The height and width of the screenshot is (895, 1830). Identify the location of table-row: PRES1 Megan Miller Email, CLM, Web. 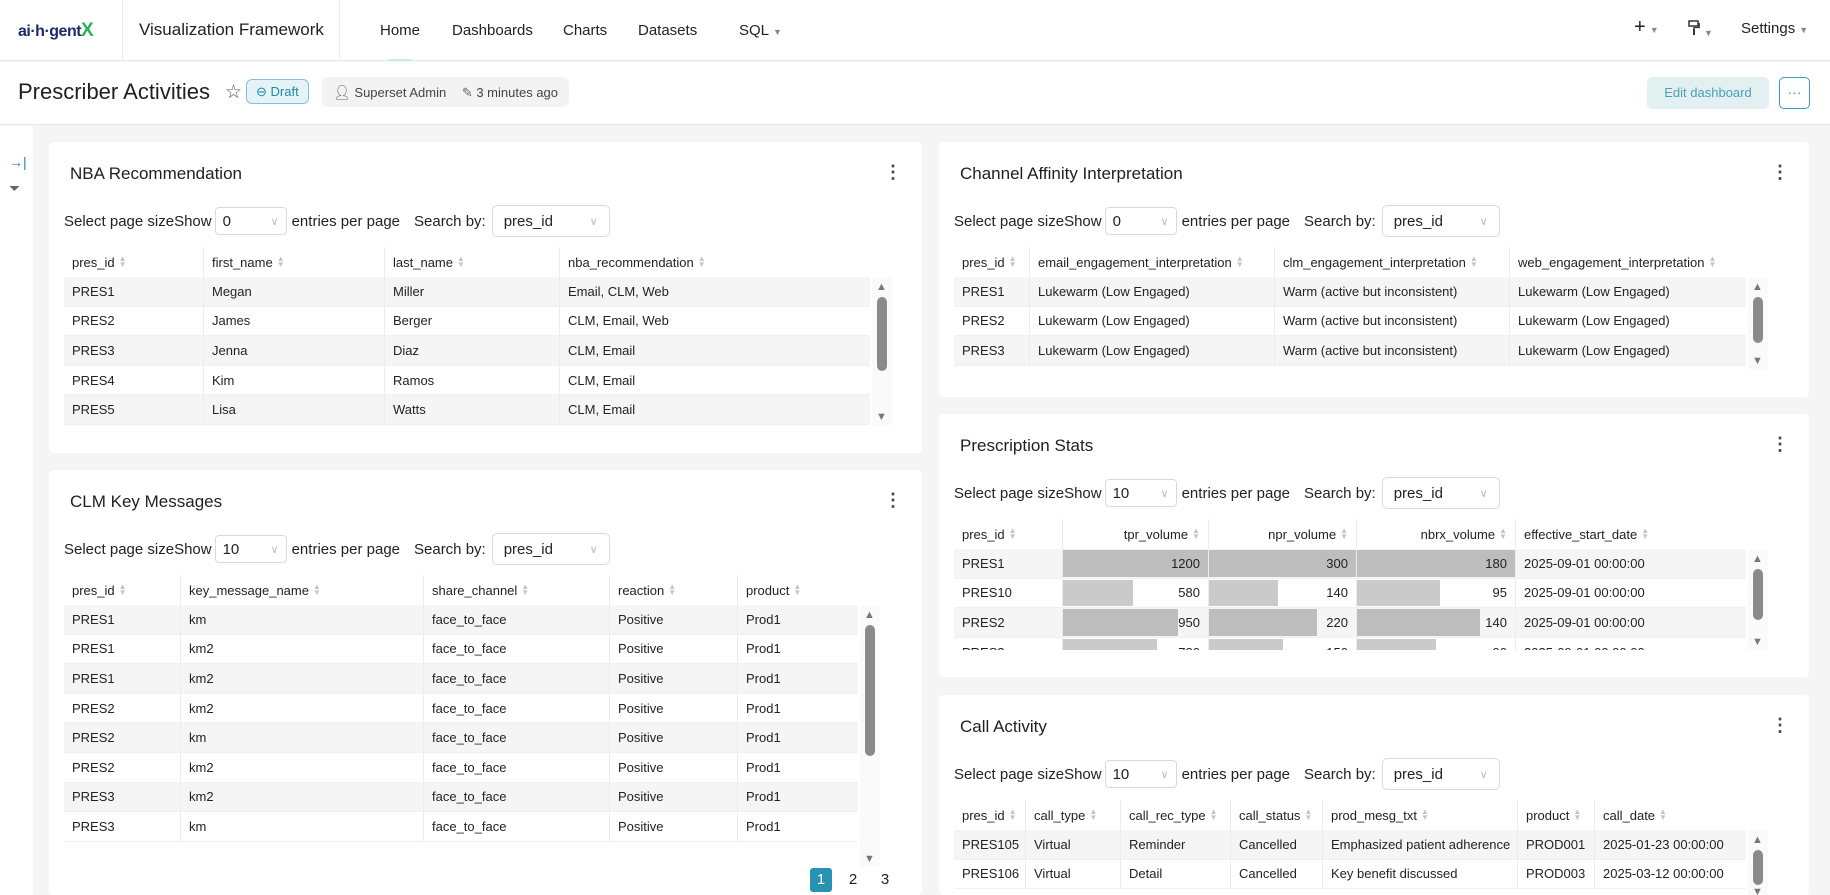
(467, 292).